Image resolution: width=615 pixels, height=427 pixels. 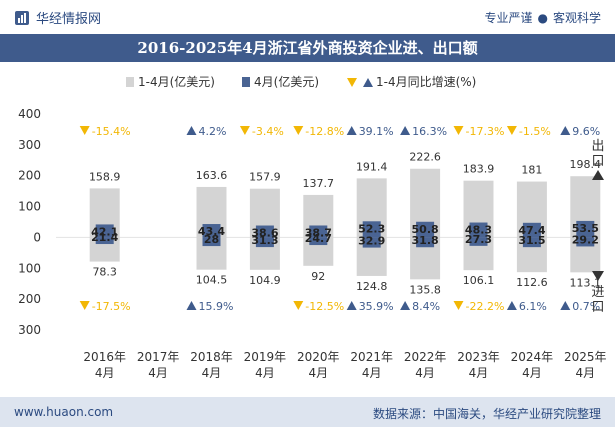 I want to click on x-tick-label-year: 2017年, so click(x=158, y=357).